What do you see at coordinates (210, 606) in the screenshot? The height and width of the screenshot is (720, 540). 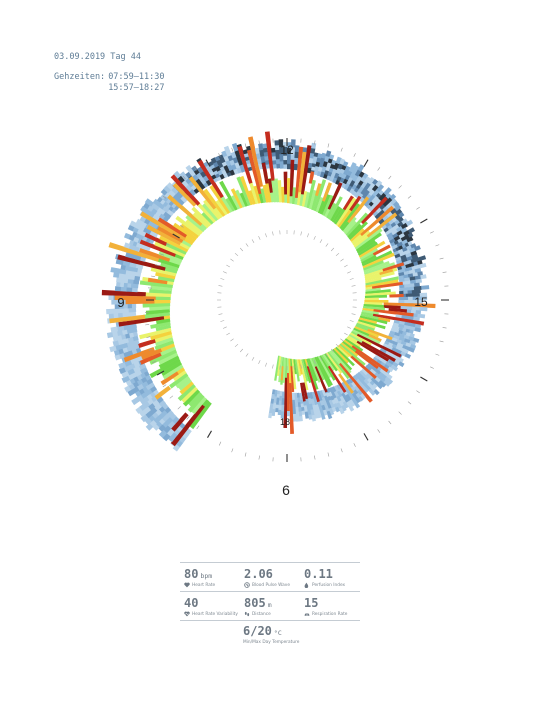 I see `stat-hrv: 40 Heart Rate Variability` at bounding box center [210, 606].